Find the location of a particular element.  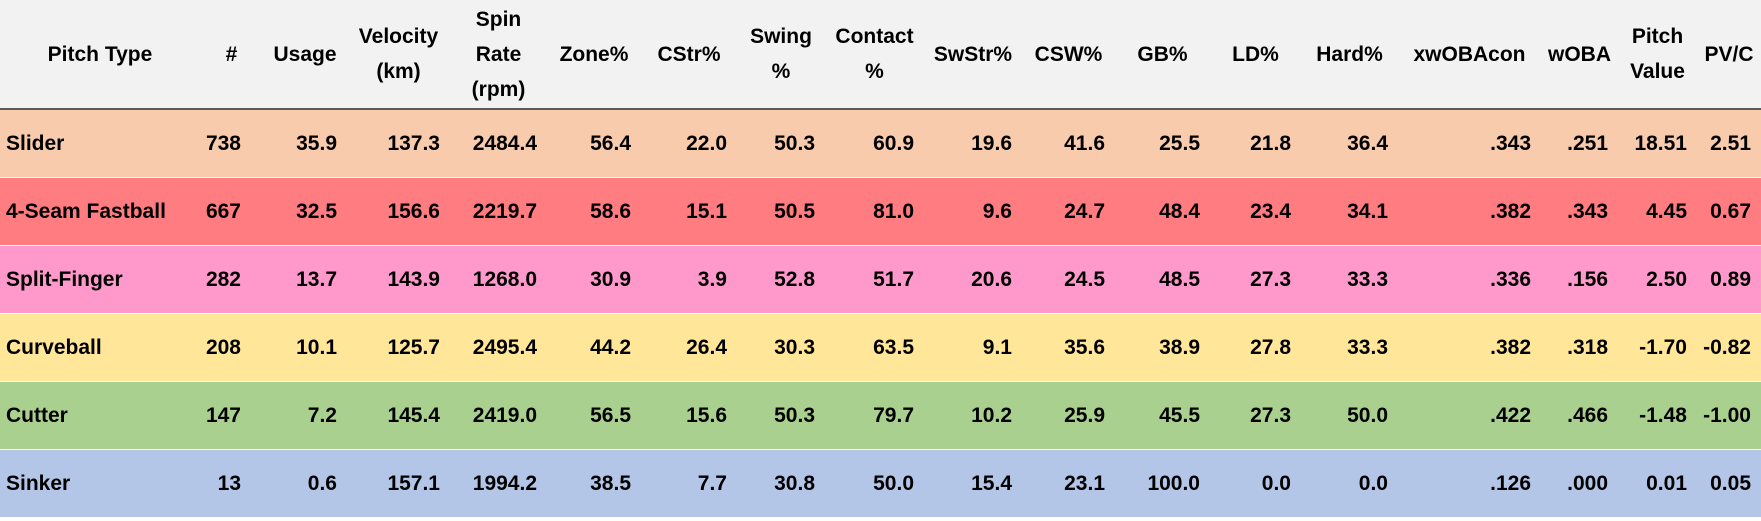

stat-cell: 33.3 is located at coordinates (1349, 279).